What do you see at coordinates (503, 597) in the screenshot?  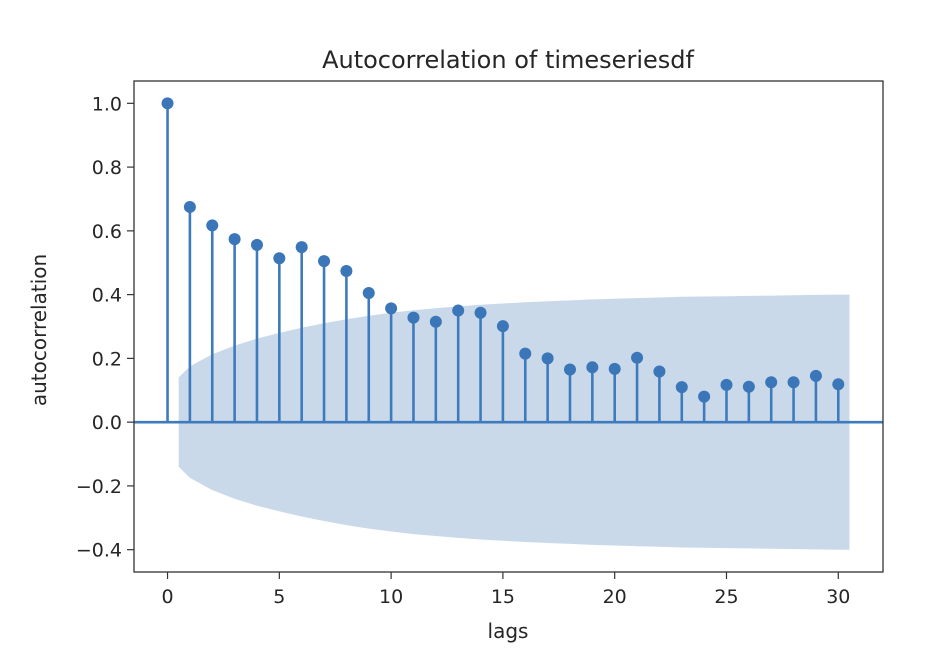 I see `x-tick-label-15: 15` at bounding box center [503, 597].